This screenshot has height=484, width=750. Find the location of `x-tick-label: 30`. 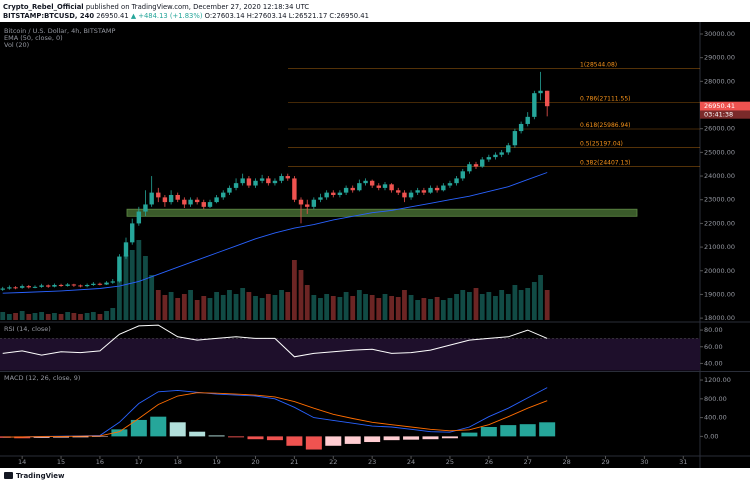

x-tick-label: 30 is located at coordinates (644, 462).